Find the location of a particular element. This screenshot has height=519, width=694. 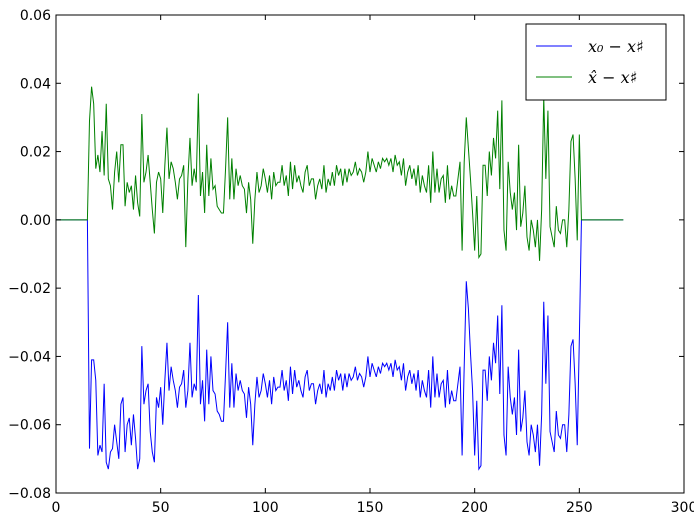

x-tick-label: 300 is located at coordinates (682, 508).